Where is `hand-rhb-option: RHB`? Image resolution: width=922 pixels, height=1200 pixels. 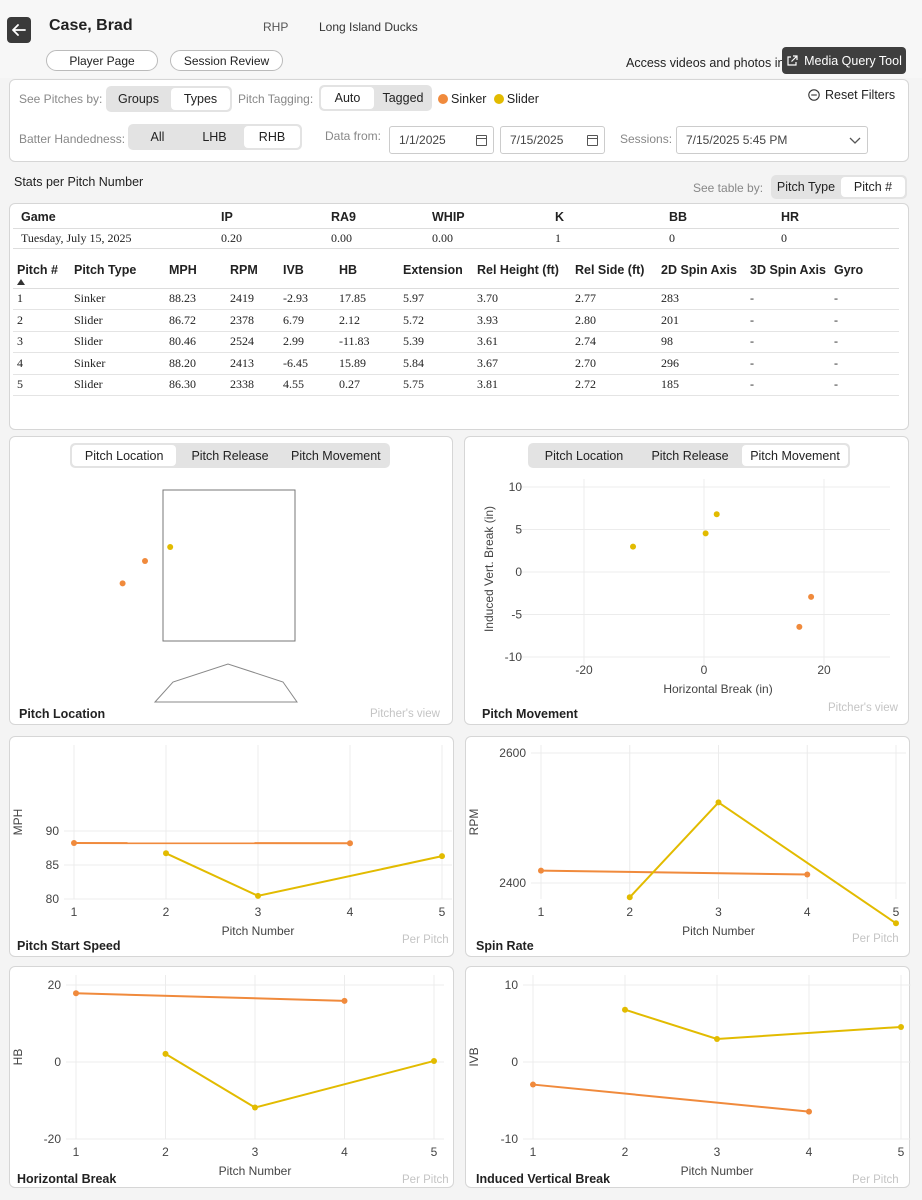 hand-rhb-option: RHB is located at coordinates (272, 137).